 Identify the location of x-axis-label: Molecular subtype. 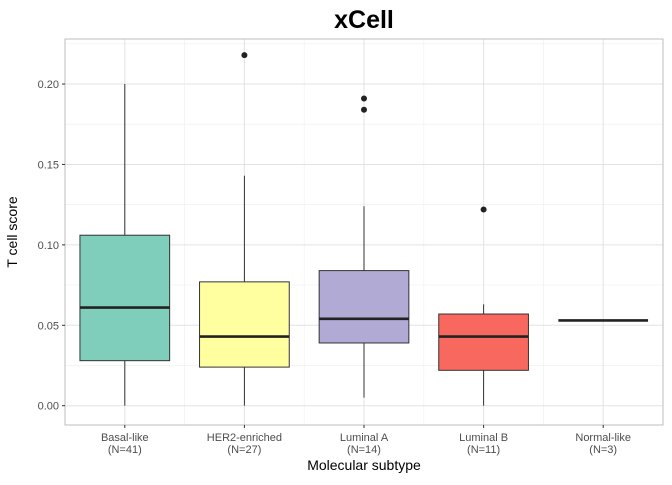
(364, 465).